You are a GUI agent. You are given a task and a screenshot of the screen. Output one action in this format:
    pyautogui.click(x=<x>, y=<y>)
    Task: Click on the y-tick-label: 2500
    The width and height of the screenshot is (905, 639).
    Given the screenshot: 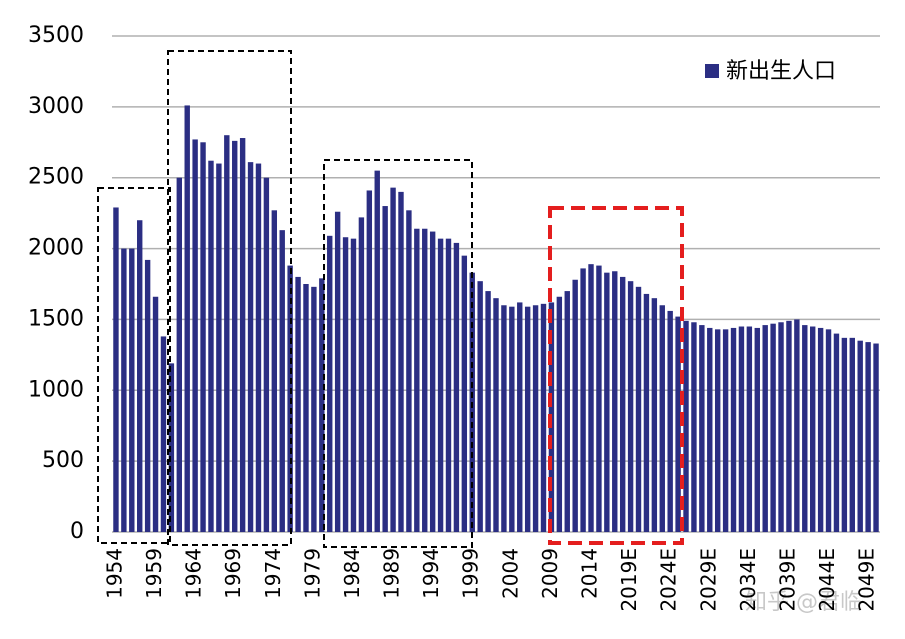 What is the action you would take?
    pyautogui.click(x=56, y=177)
    